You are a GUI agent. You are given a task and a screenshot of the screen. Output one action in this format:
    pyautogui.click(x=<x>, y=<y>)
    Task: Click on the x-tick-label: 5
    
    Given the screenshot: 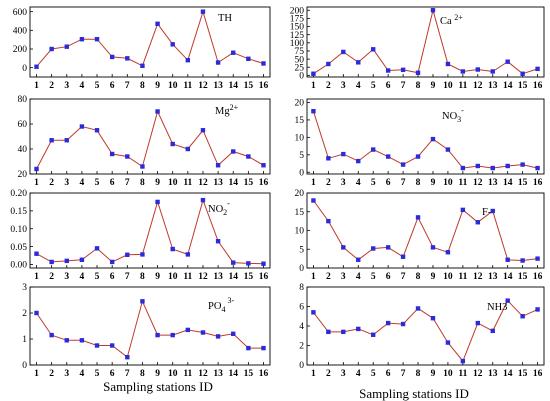 What is the action you would take?
    pyautogui.click(x=373, y=374)
    